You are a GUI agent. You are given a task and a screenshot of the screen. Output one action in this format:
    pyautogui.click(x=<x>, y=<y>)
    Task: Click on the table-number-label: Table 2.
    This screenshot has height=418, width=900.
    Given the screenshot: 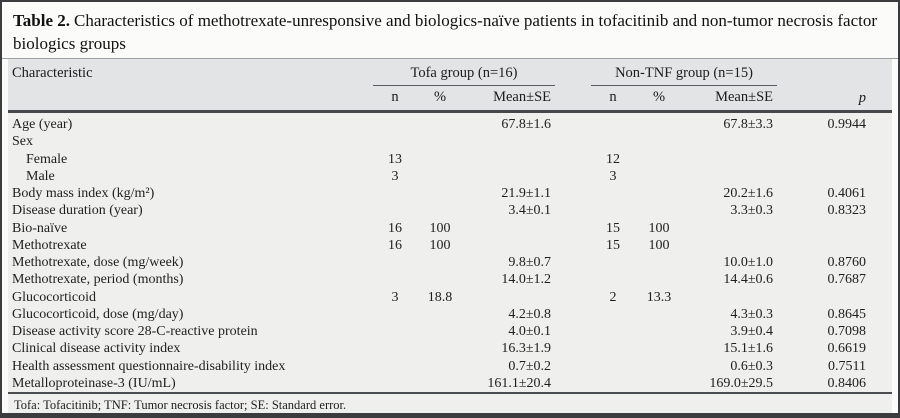 What is the action you would take?
    pyautogui.click(x=42, y=20)
    